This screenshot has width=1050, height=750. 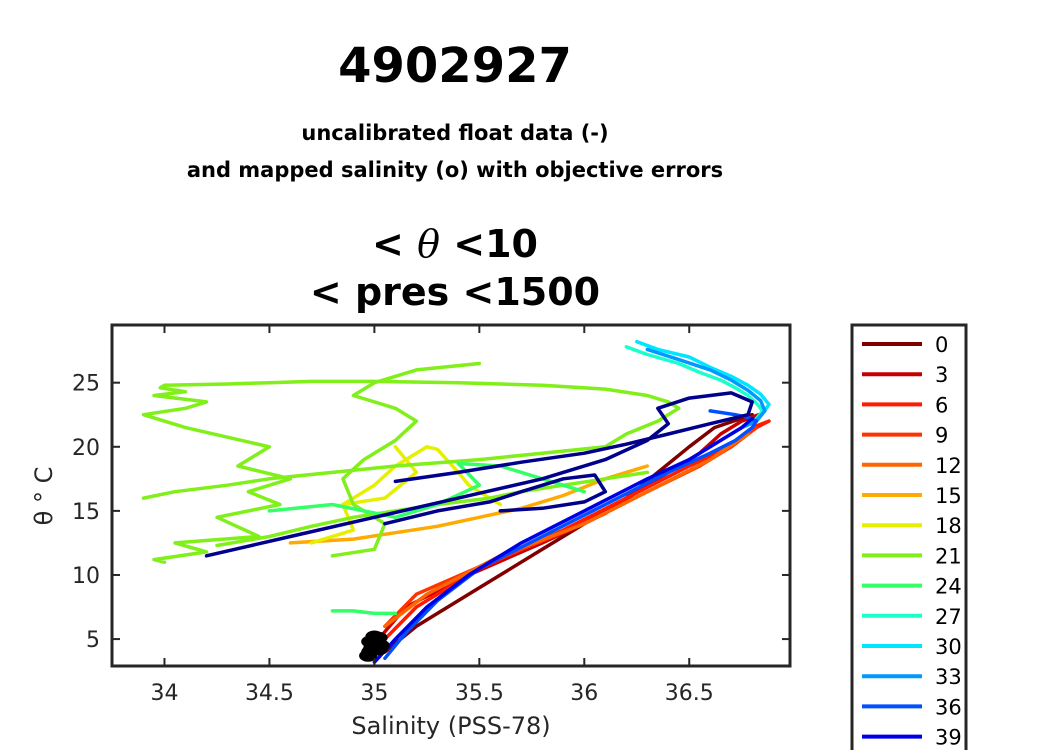 What do you see at coordinates (941, 375) in the screenshot?
I see `legend-label-3: 3` at bounding box center [941, 375].